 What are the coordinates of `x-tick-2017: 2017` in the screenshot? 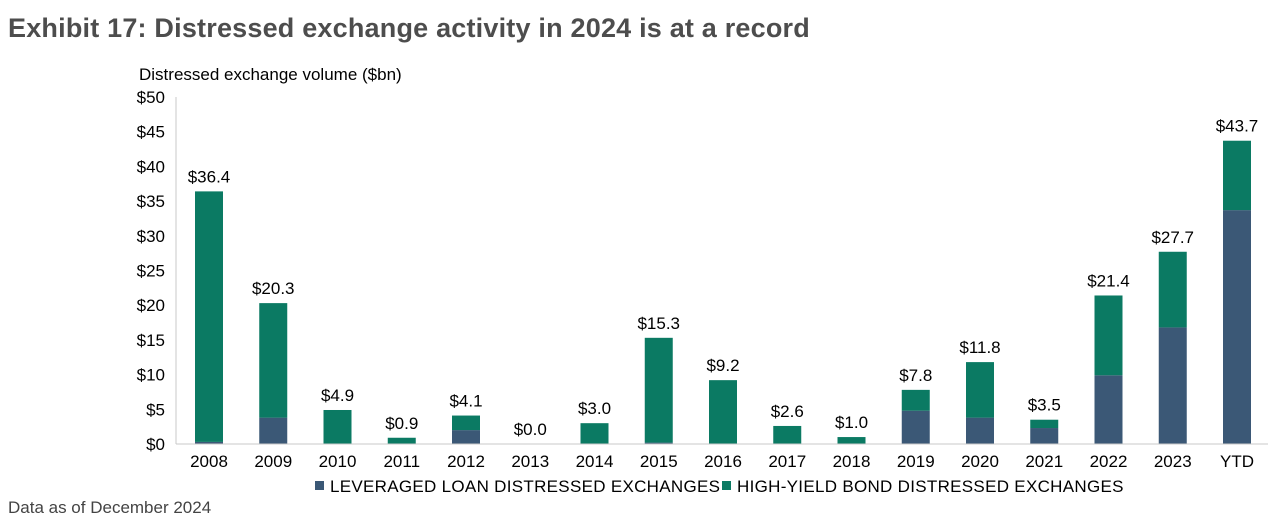 It's located at (787, 461).